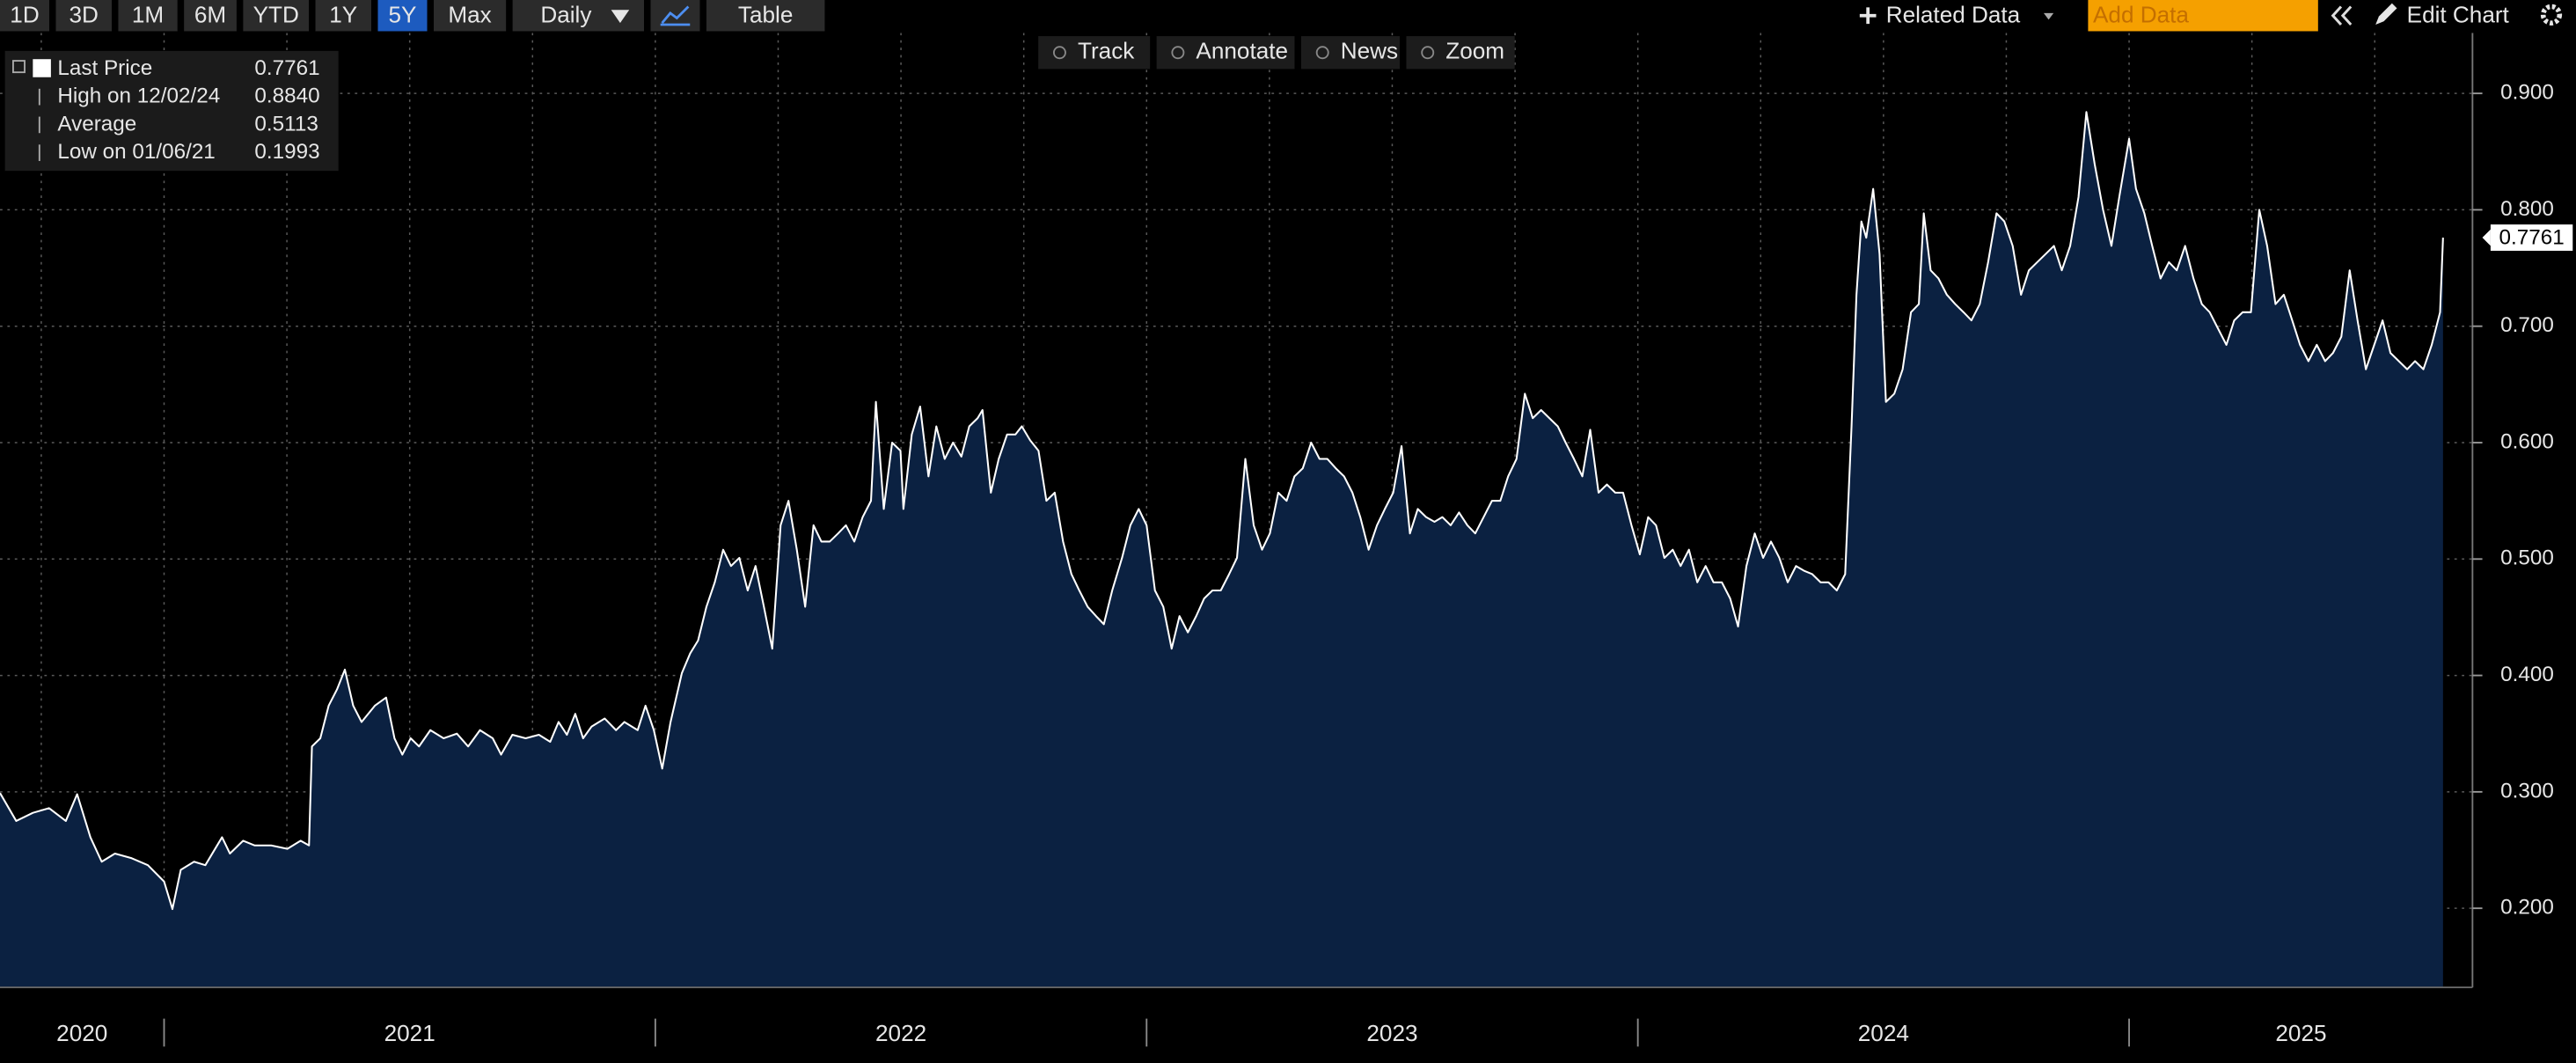 Image resolution: width=2576 pixels, height=1063 pixels. What do you see at coordinates (19, 67) in the screenshot?
I see `legend-handle` at bounding box center [19, 67].